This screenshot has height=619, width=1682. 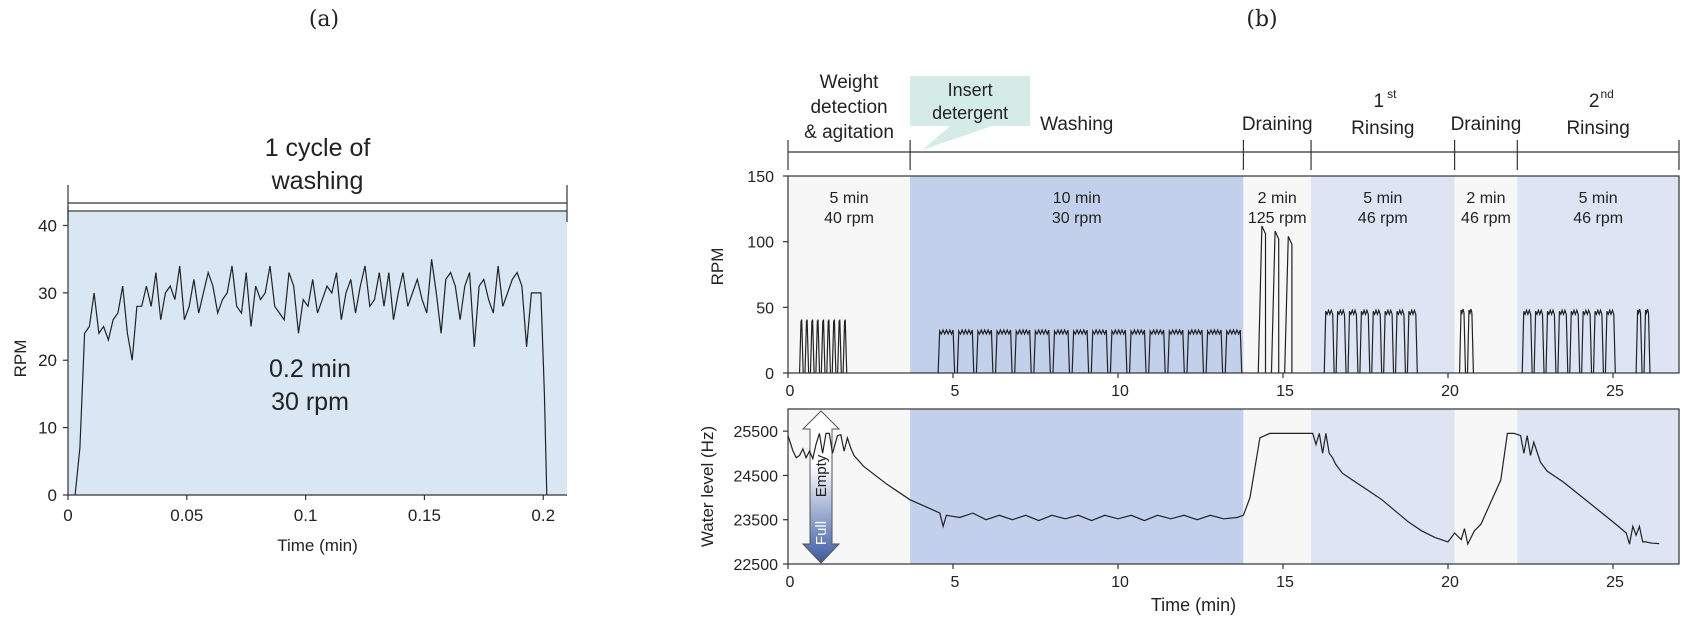 I want to click on y-tick-label: 22500, so click(x=756, y=565).